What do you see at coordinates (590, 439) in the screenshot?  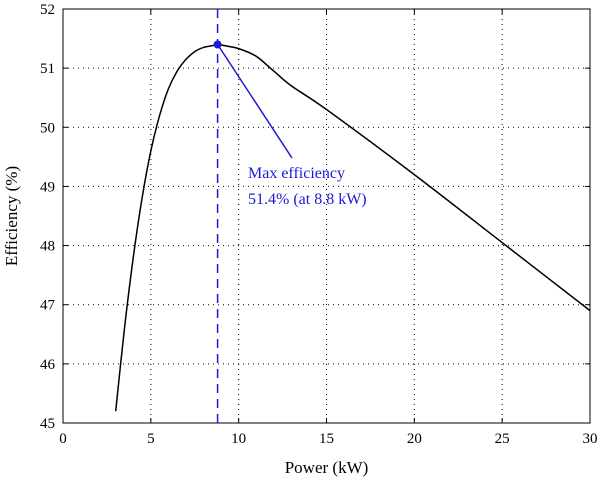 I see `x-tick-label: 30` at bounding box center [590, 439].